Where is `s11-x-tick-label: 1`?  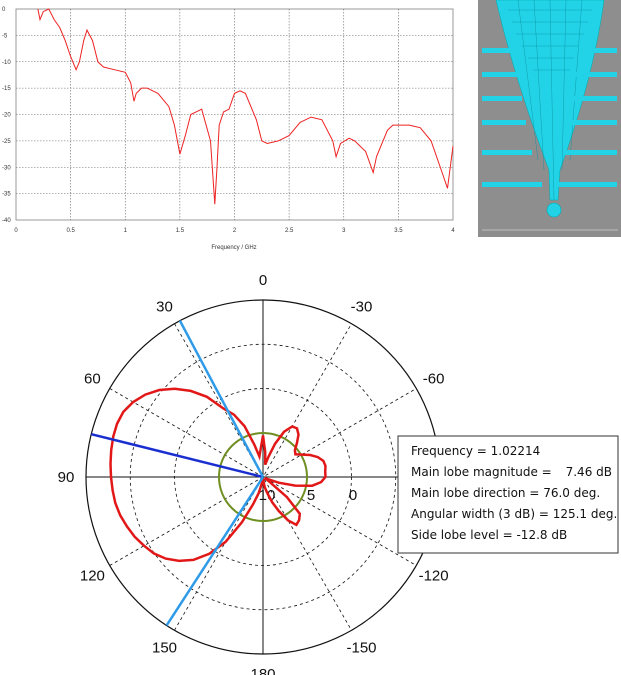
s11-x-tick-label: 1 is located at coordinates (126, 231).